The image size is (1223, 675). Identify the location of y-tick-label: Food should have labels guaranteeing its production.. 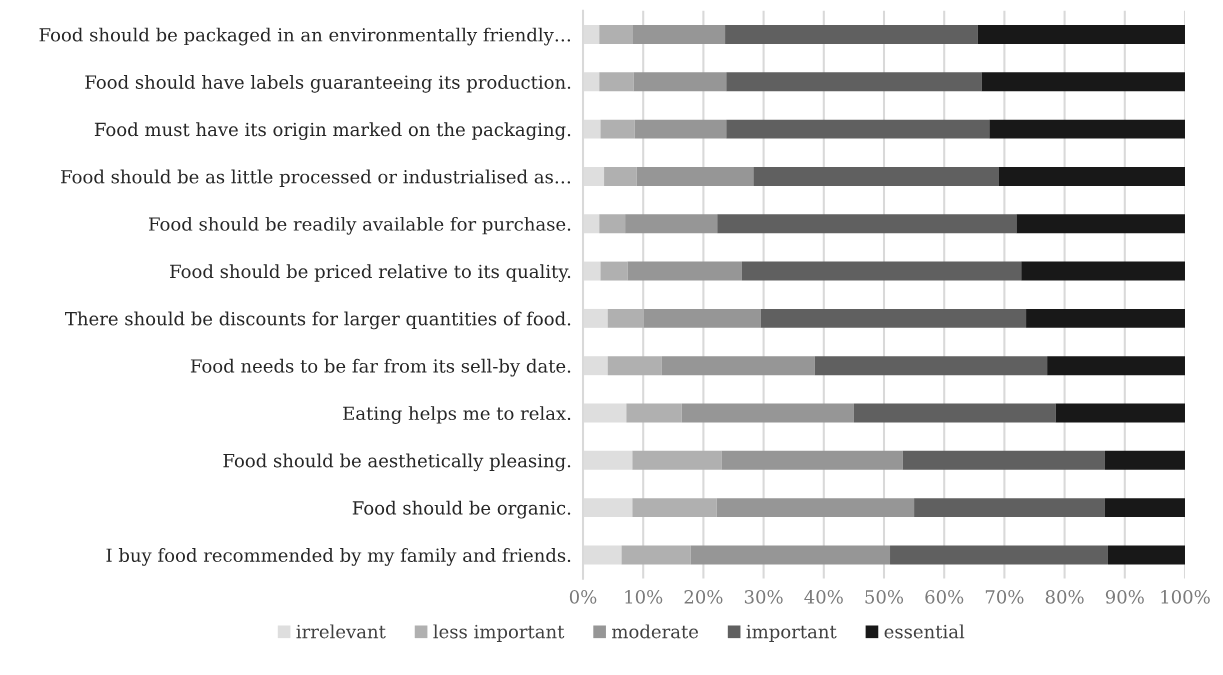
(328, 83).